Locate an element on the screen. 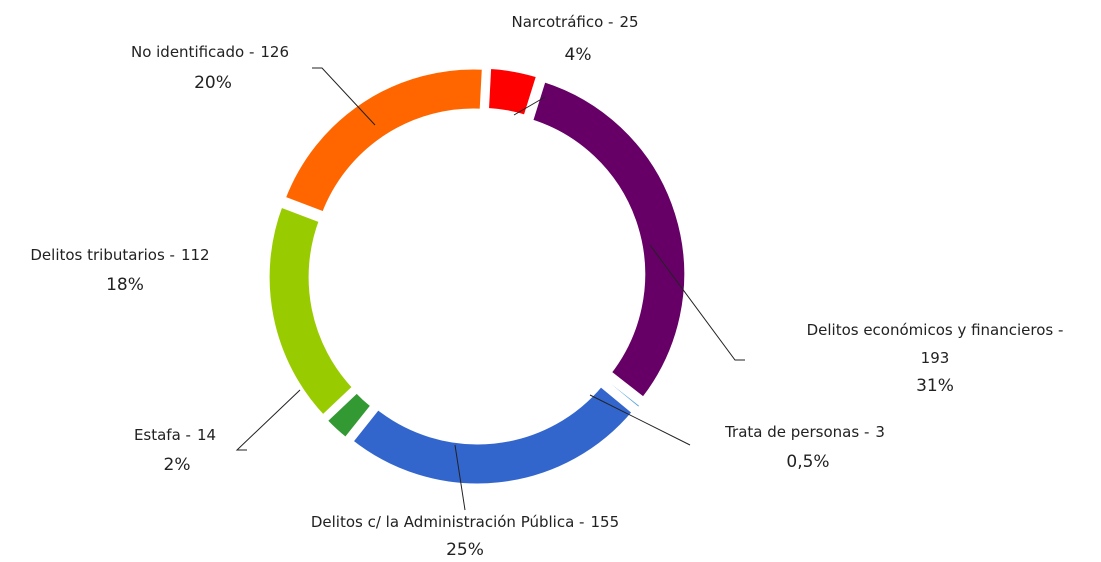 The width and height of the screenshot is (1101, 562). category-name: Narcotráfico - is located at coordinates (562, 22).